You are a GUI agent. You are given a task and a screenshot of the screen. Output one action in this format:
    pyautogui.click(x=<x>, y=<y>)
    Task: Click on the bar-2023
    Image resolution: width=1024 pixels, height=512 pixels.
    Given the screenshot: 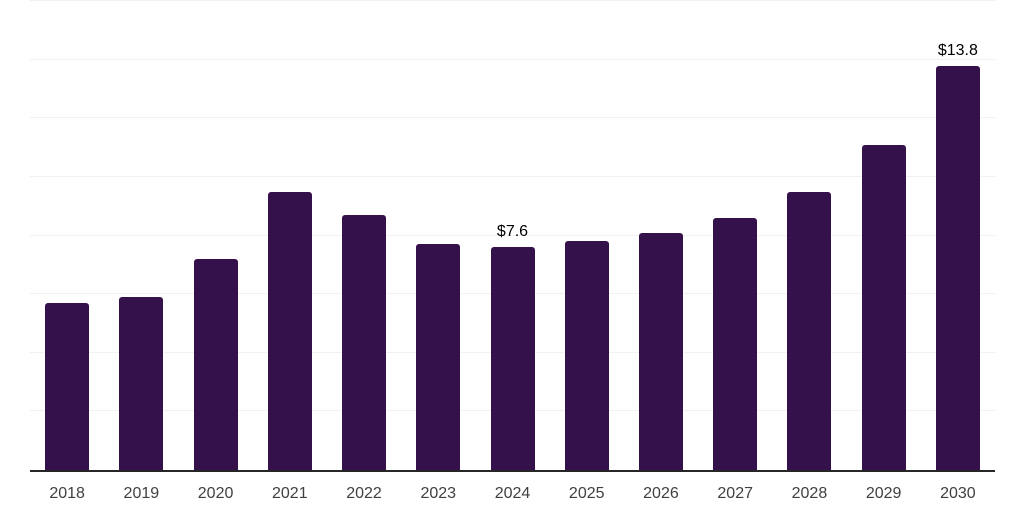 What is the action you would take?
    pyautogui.click(x=438, y=357)
    